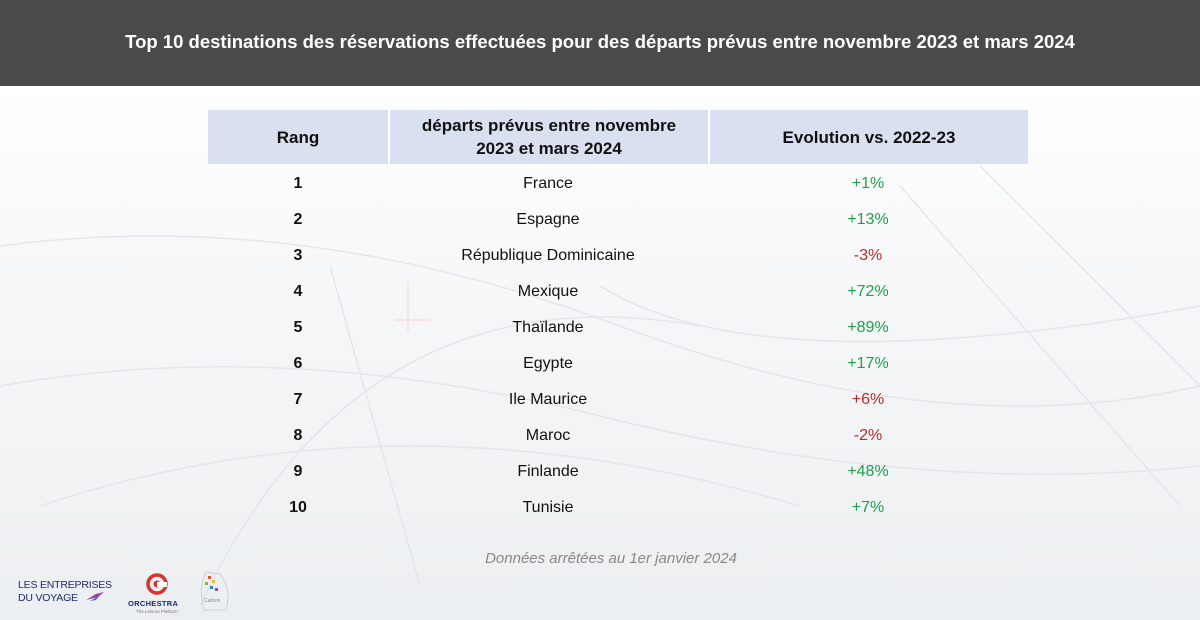 This screenshot has height=620, width=1200. Describe the element at coordinates (548, 327) in the screenshot. I see `destination-cell: Thaïlande` at that location.